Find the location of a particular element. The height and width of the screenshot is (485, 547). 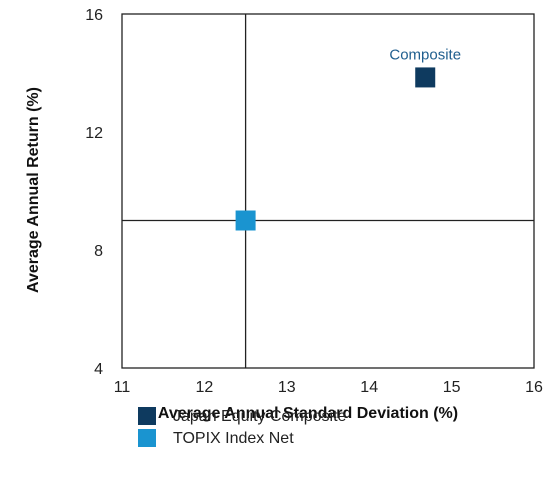

x-tick-label-1: 12 is located at coordinates (205, 387).